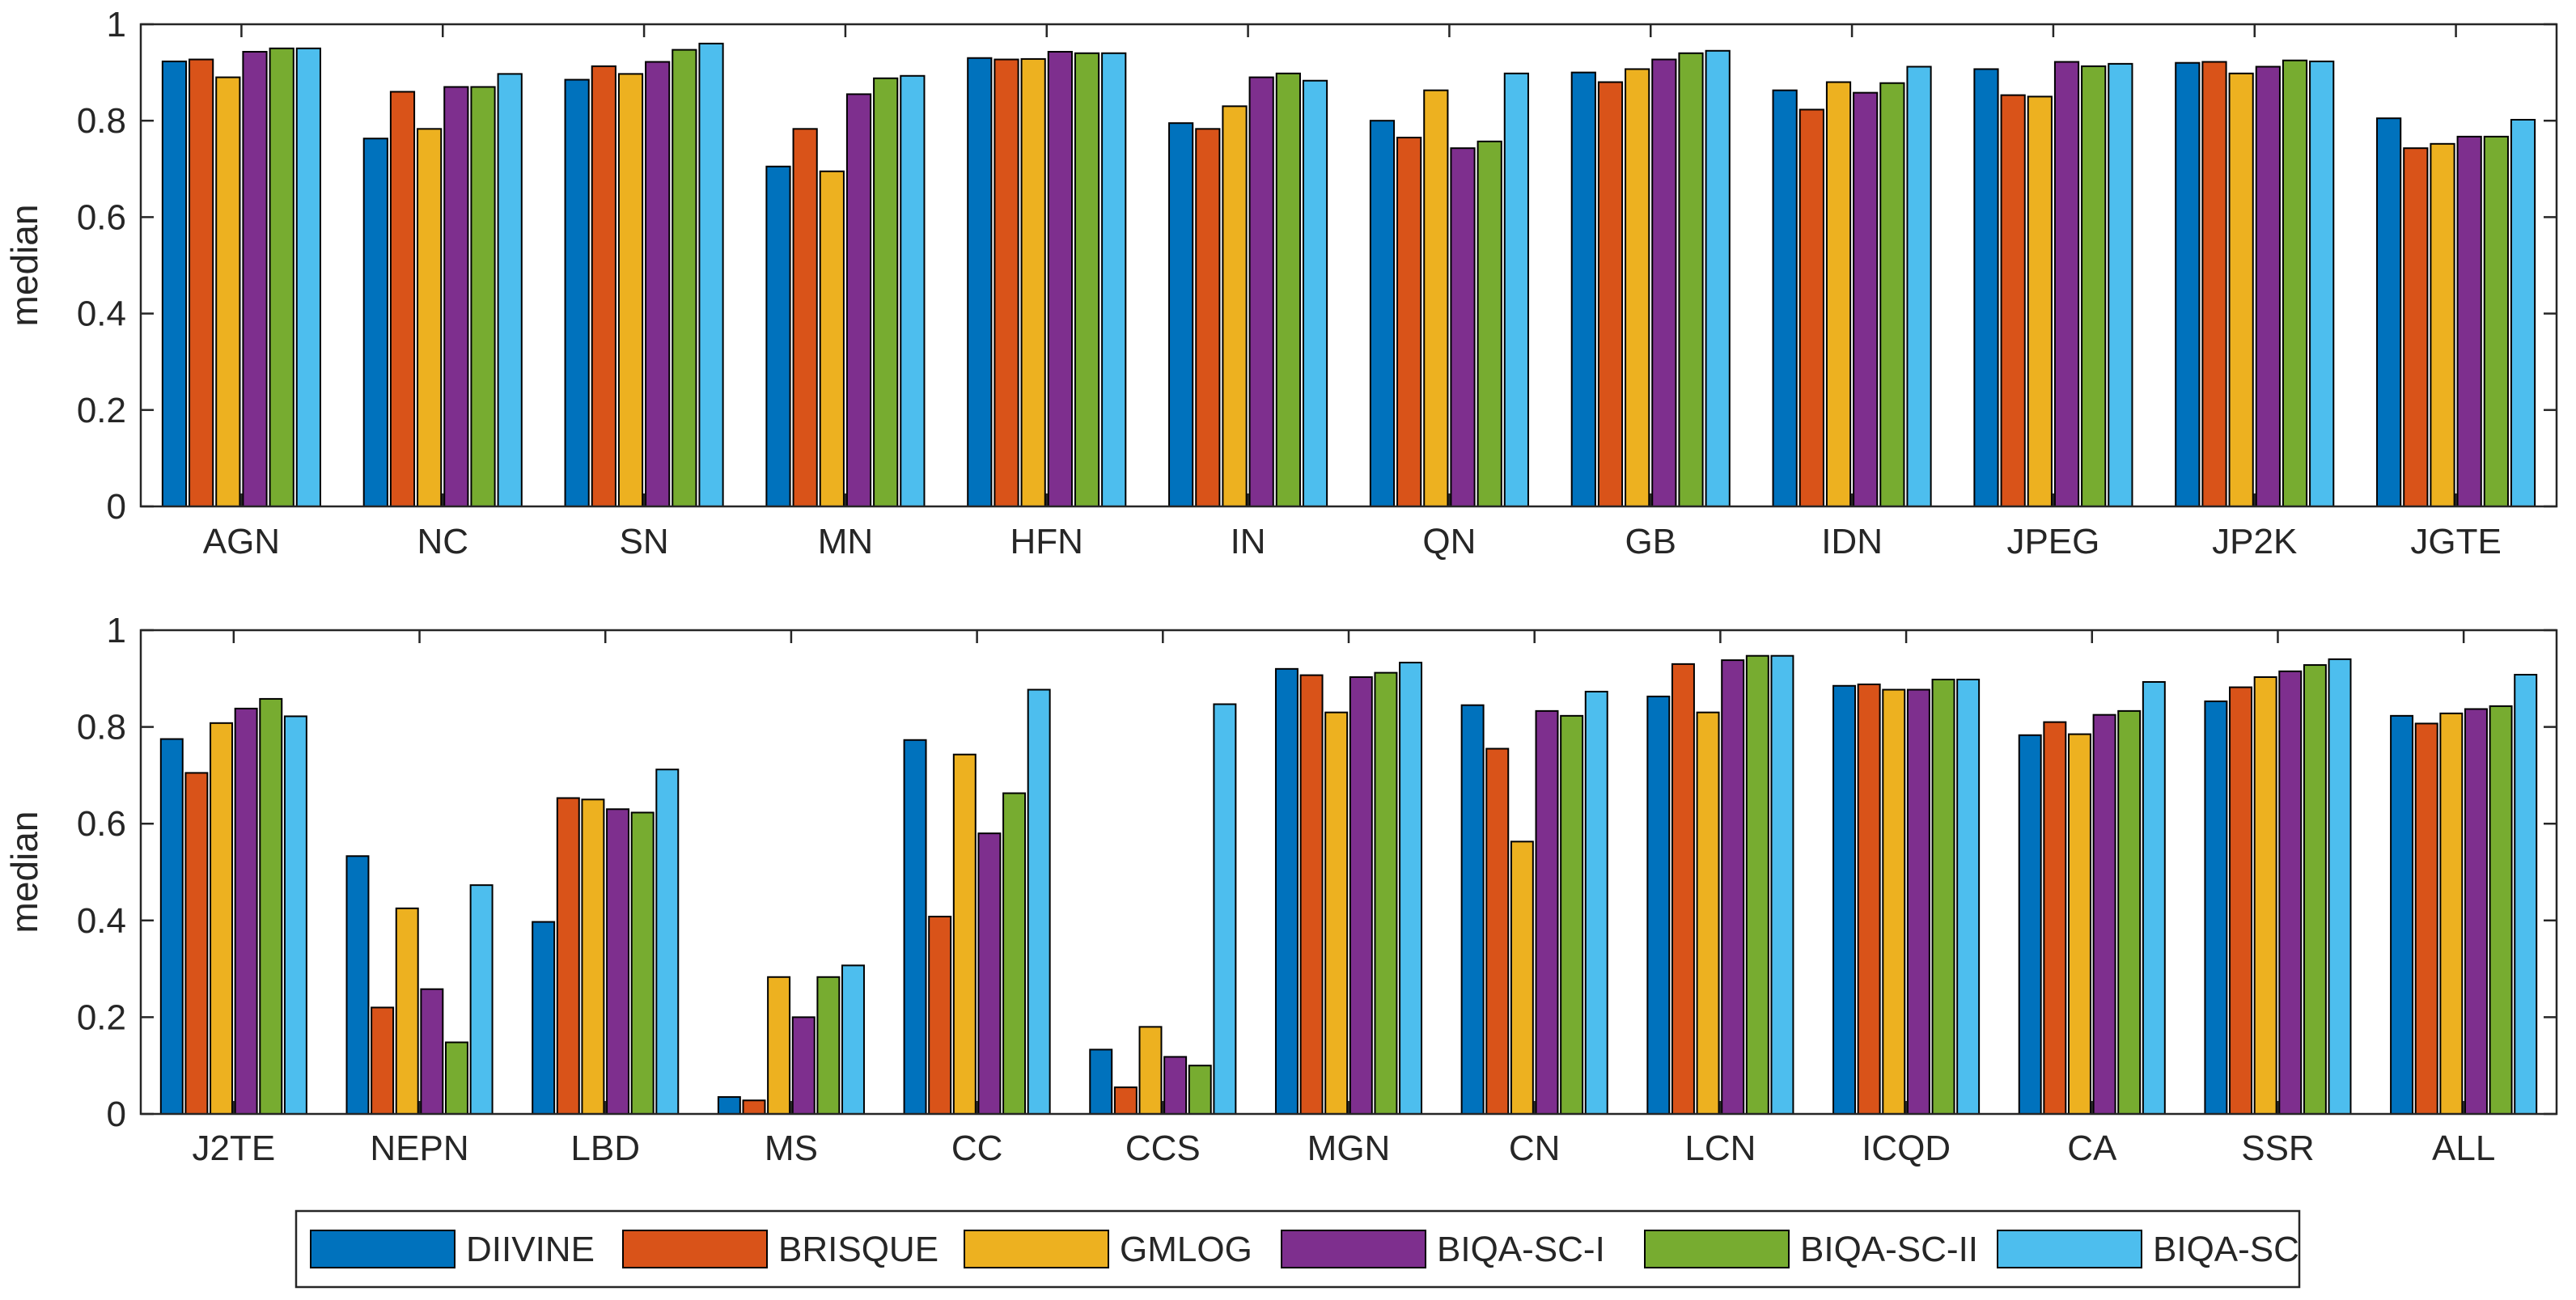  Describe the element at coordinates (101, 921) in the screenshot. I see `y-tick-label: 0.4` at that location.